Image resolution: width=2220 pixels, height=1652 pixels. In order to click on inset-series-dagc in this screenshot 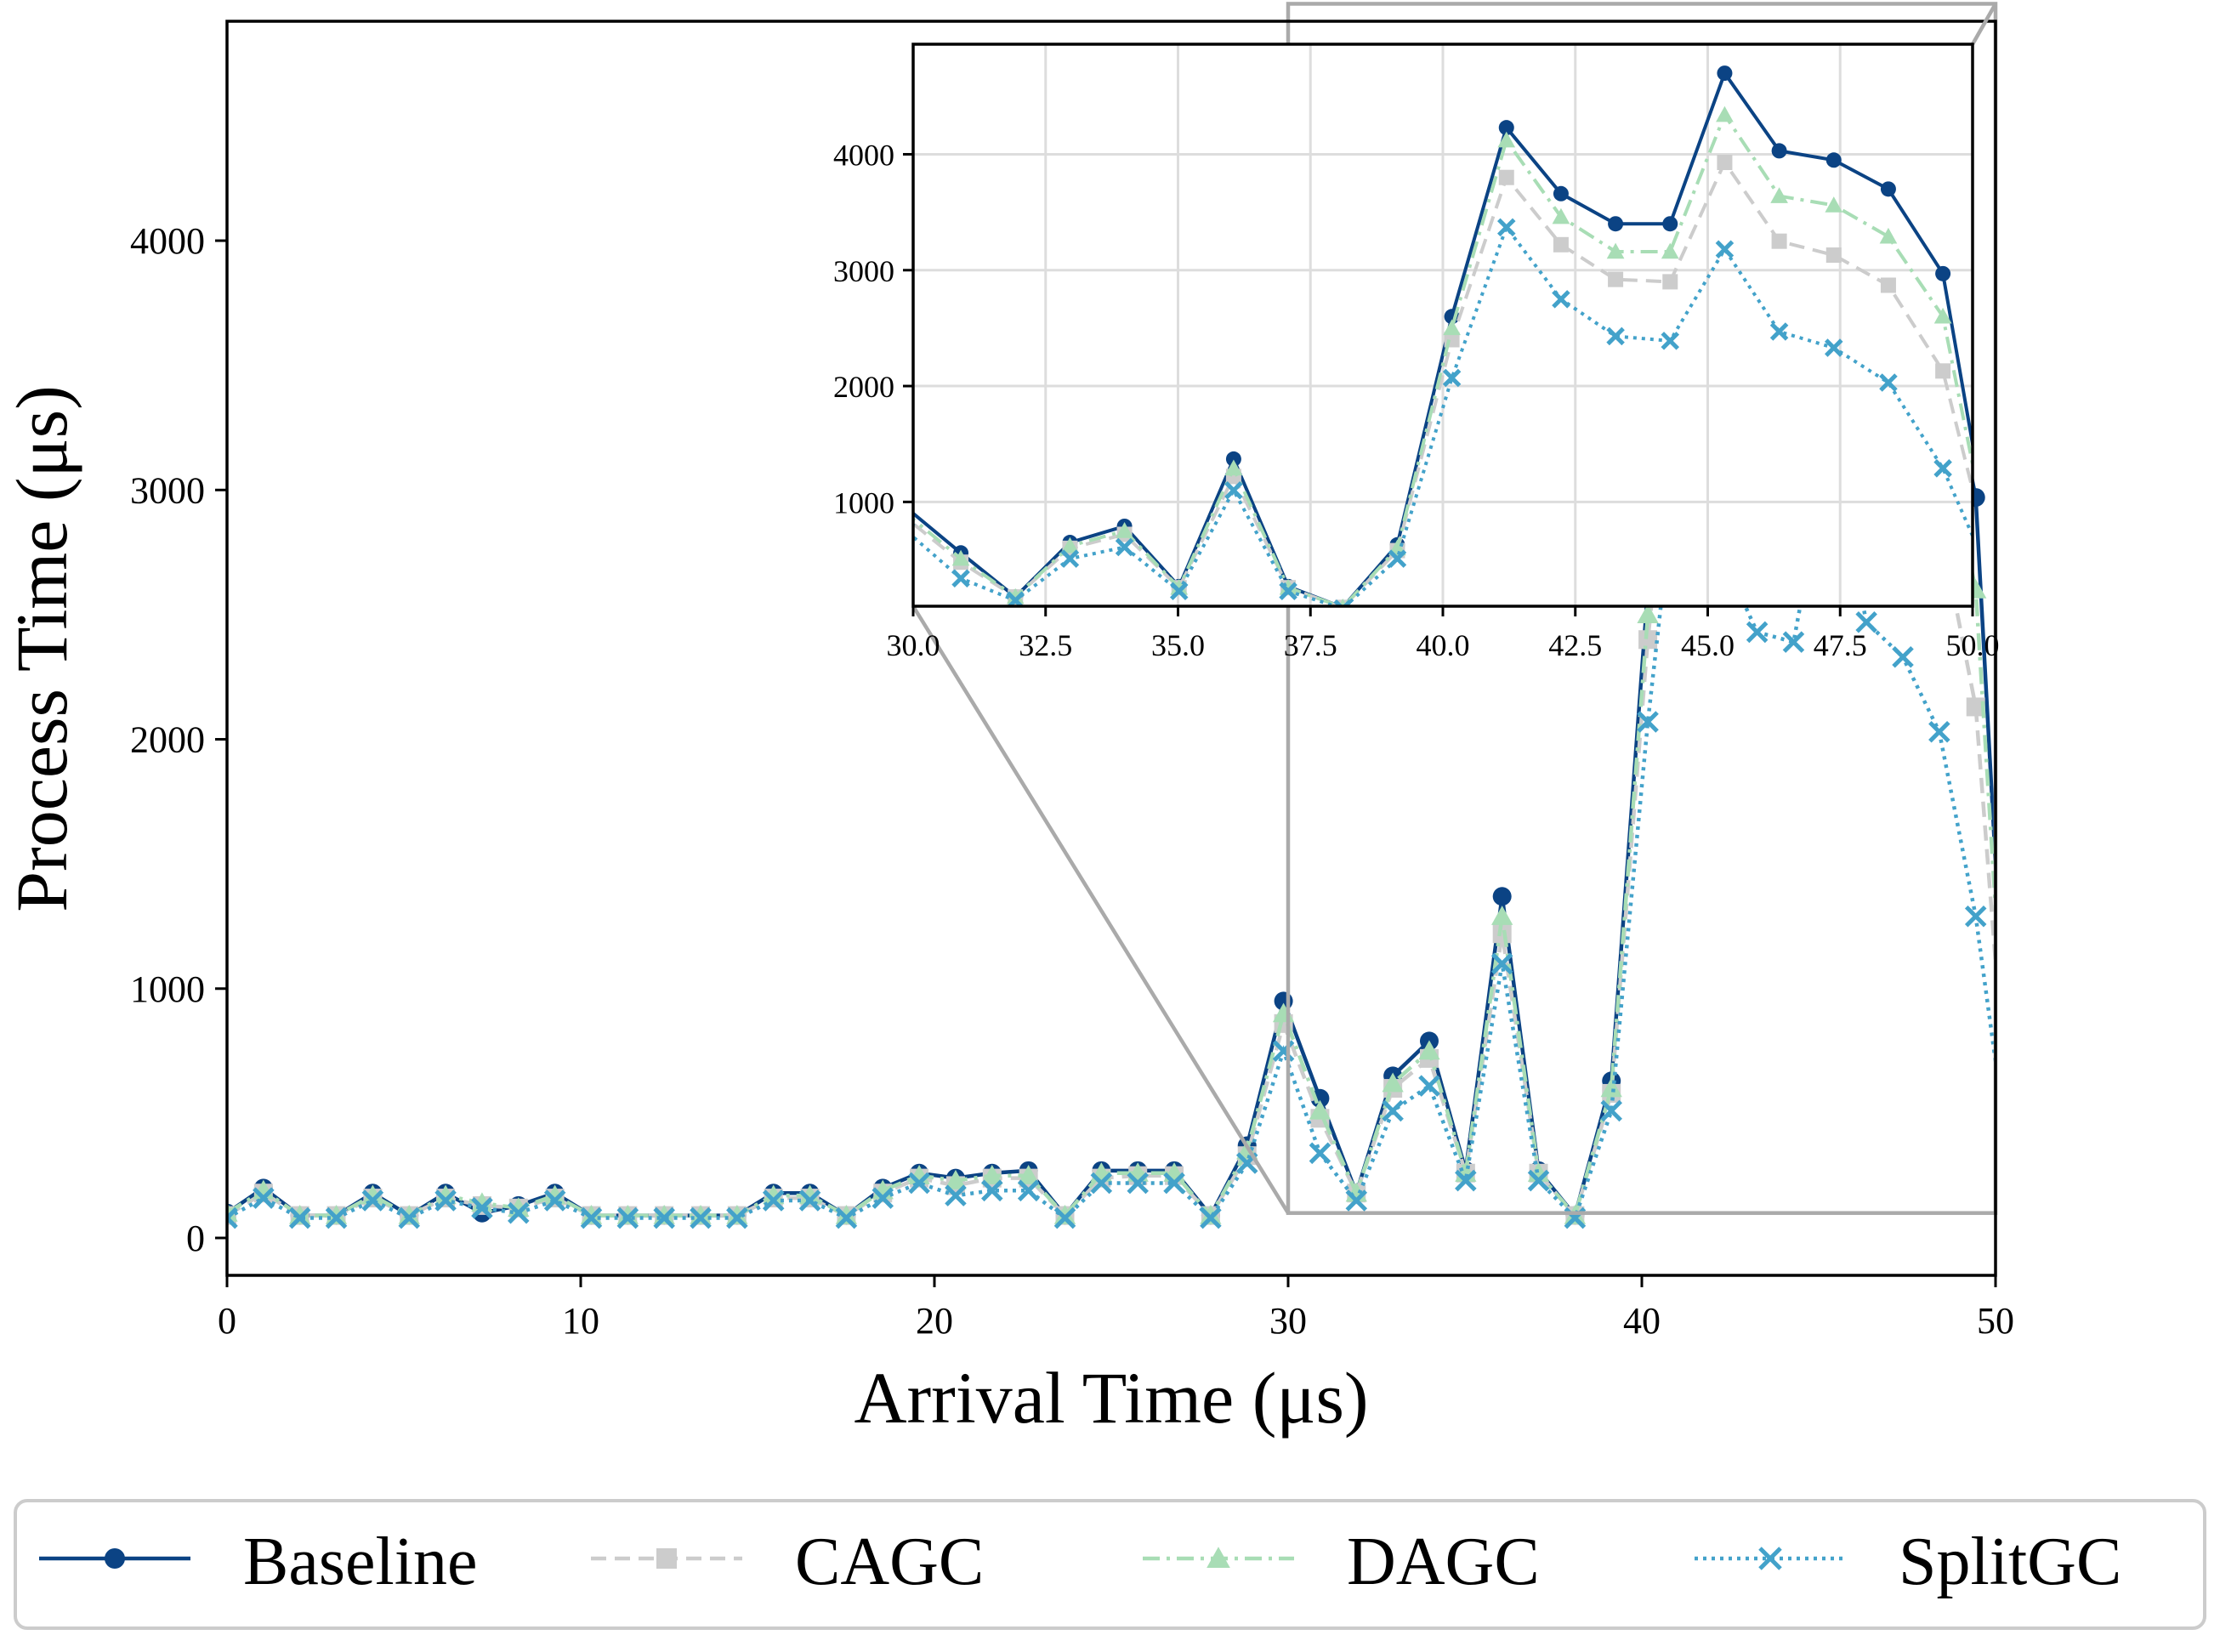, I will do `click(1460, 355)`.